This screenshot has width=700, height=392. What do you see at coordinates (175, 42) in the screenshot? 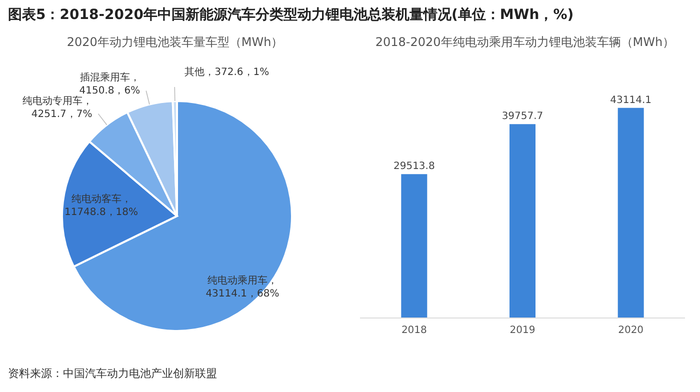
I see `chart-subtitle: 2020年动力锂电池装车量车型（MWh）` at bounding box center [175, 42].